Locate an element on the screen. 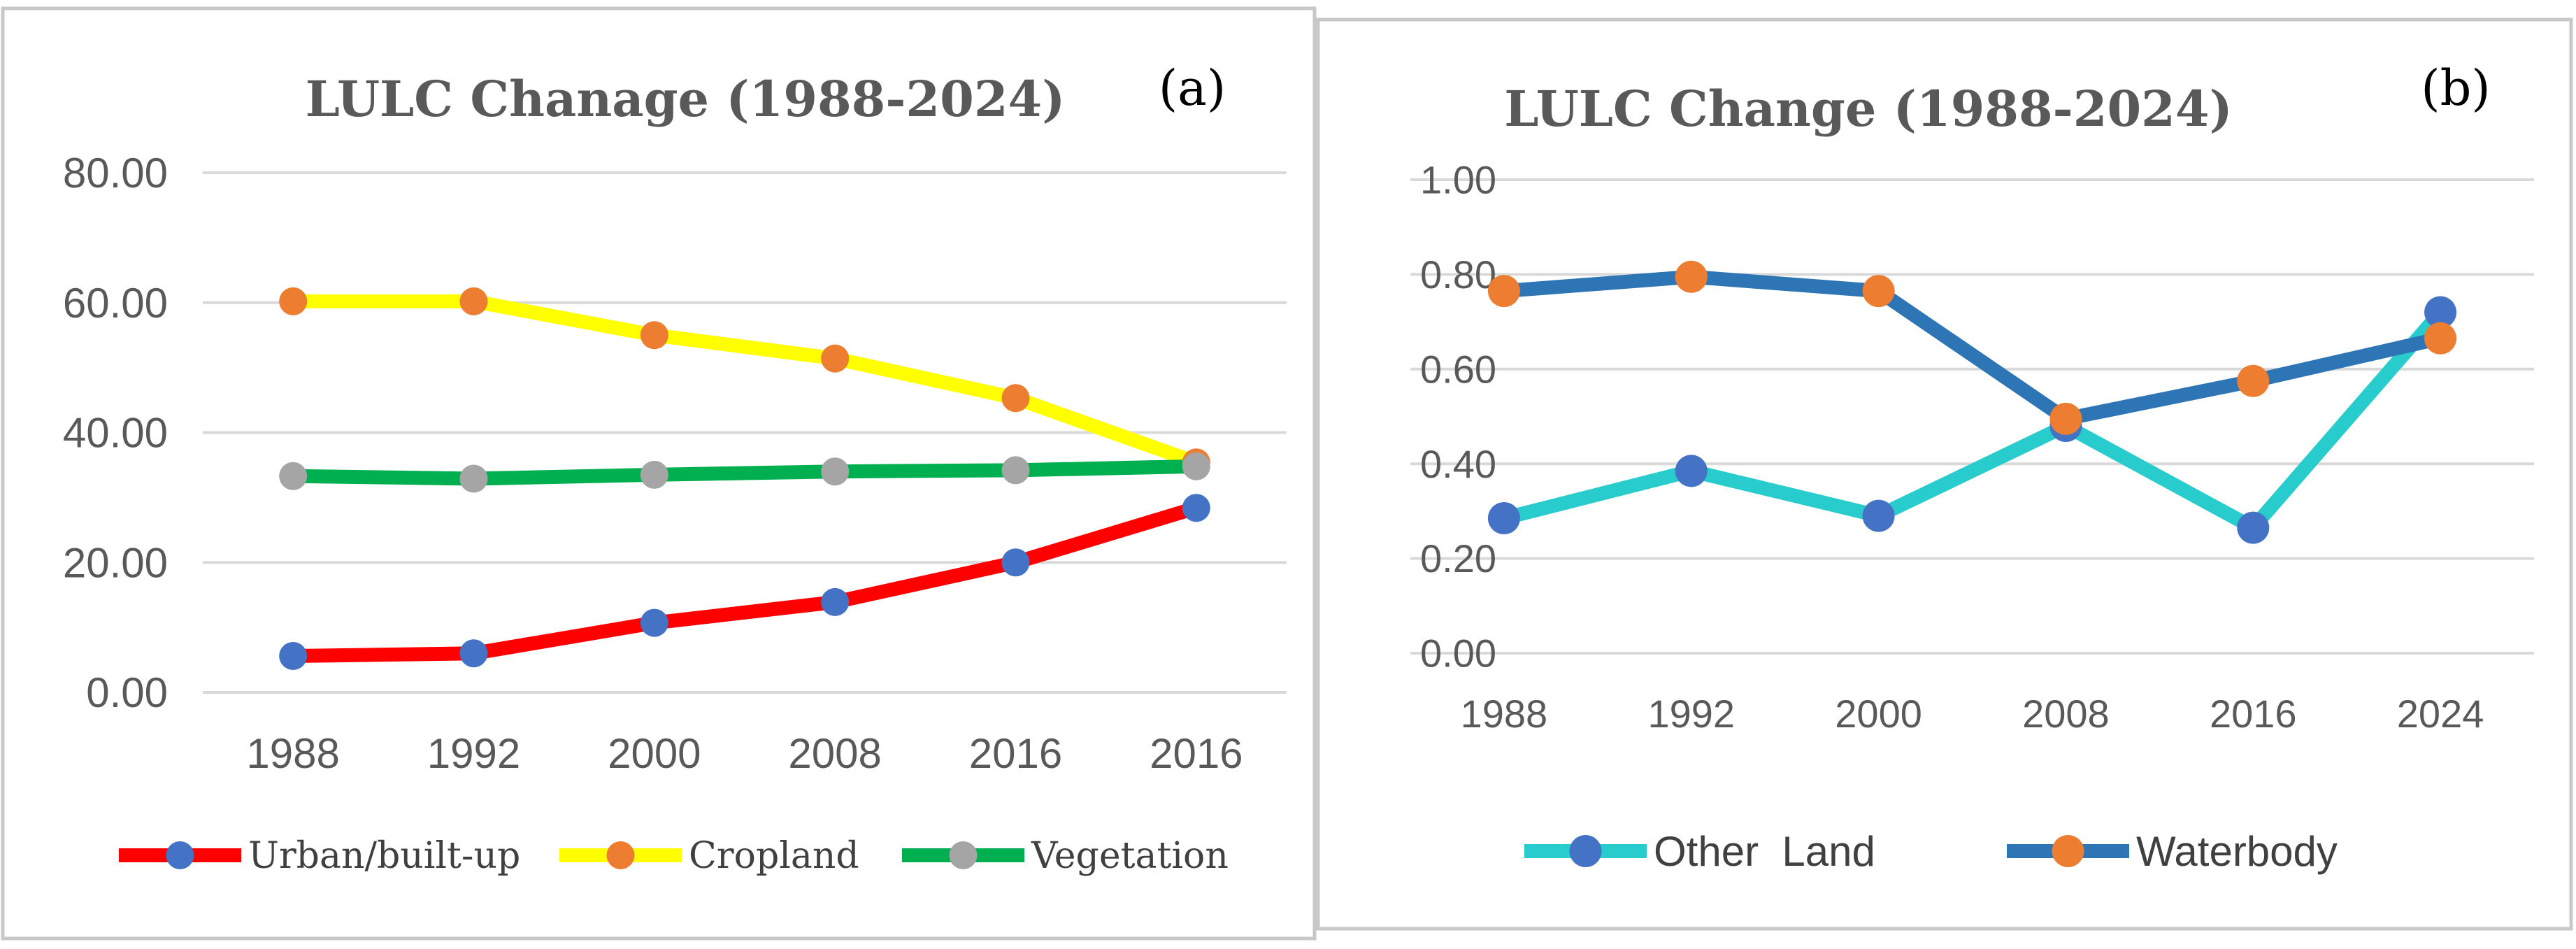 This screenshot has width=2576, height=949. panel-b-series is located at coordinates (1972, 402).